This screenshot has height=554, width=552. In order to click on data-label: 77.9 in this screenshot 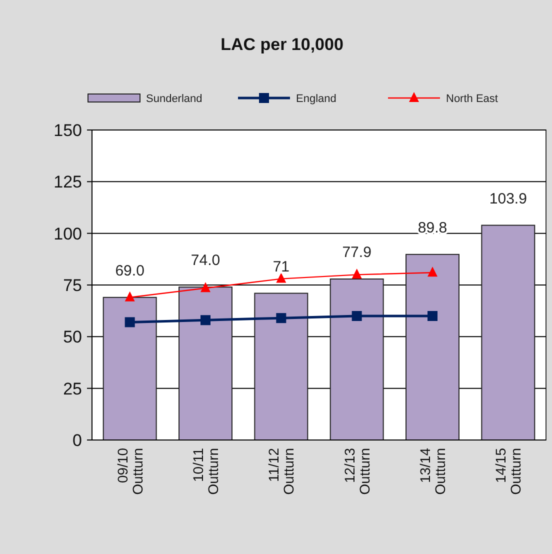, I will do `click(357, 253)`.